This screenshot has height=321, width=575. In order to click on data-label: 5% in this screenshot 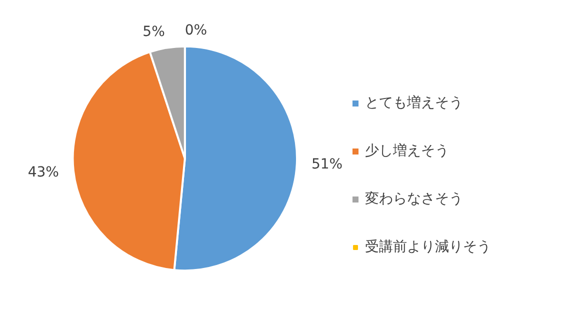, I will do `click(153, 32)`.